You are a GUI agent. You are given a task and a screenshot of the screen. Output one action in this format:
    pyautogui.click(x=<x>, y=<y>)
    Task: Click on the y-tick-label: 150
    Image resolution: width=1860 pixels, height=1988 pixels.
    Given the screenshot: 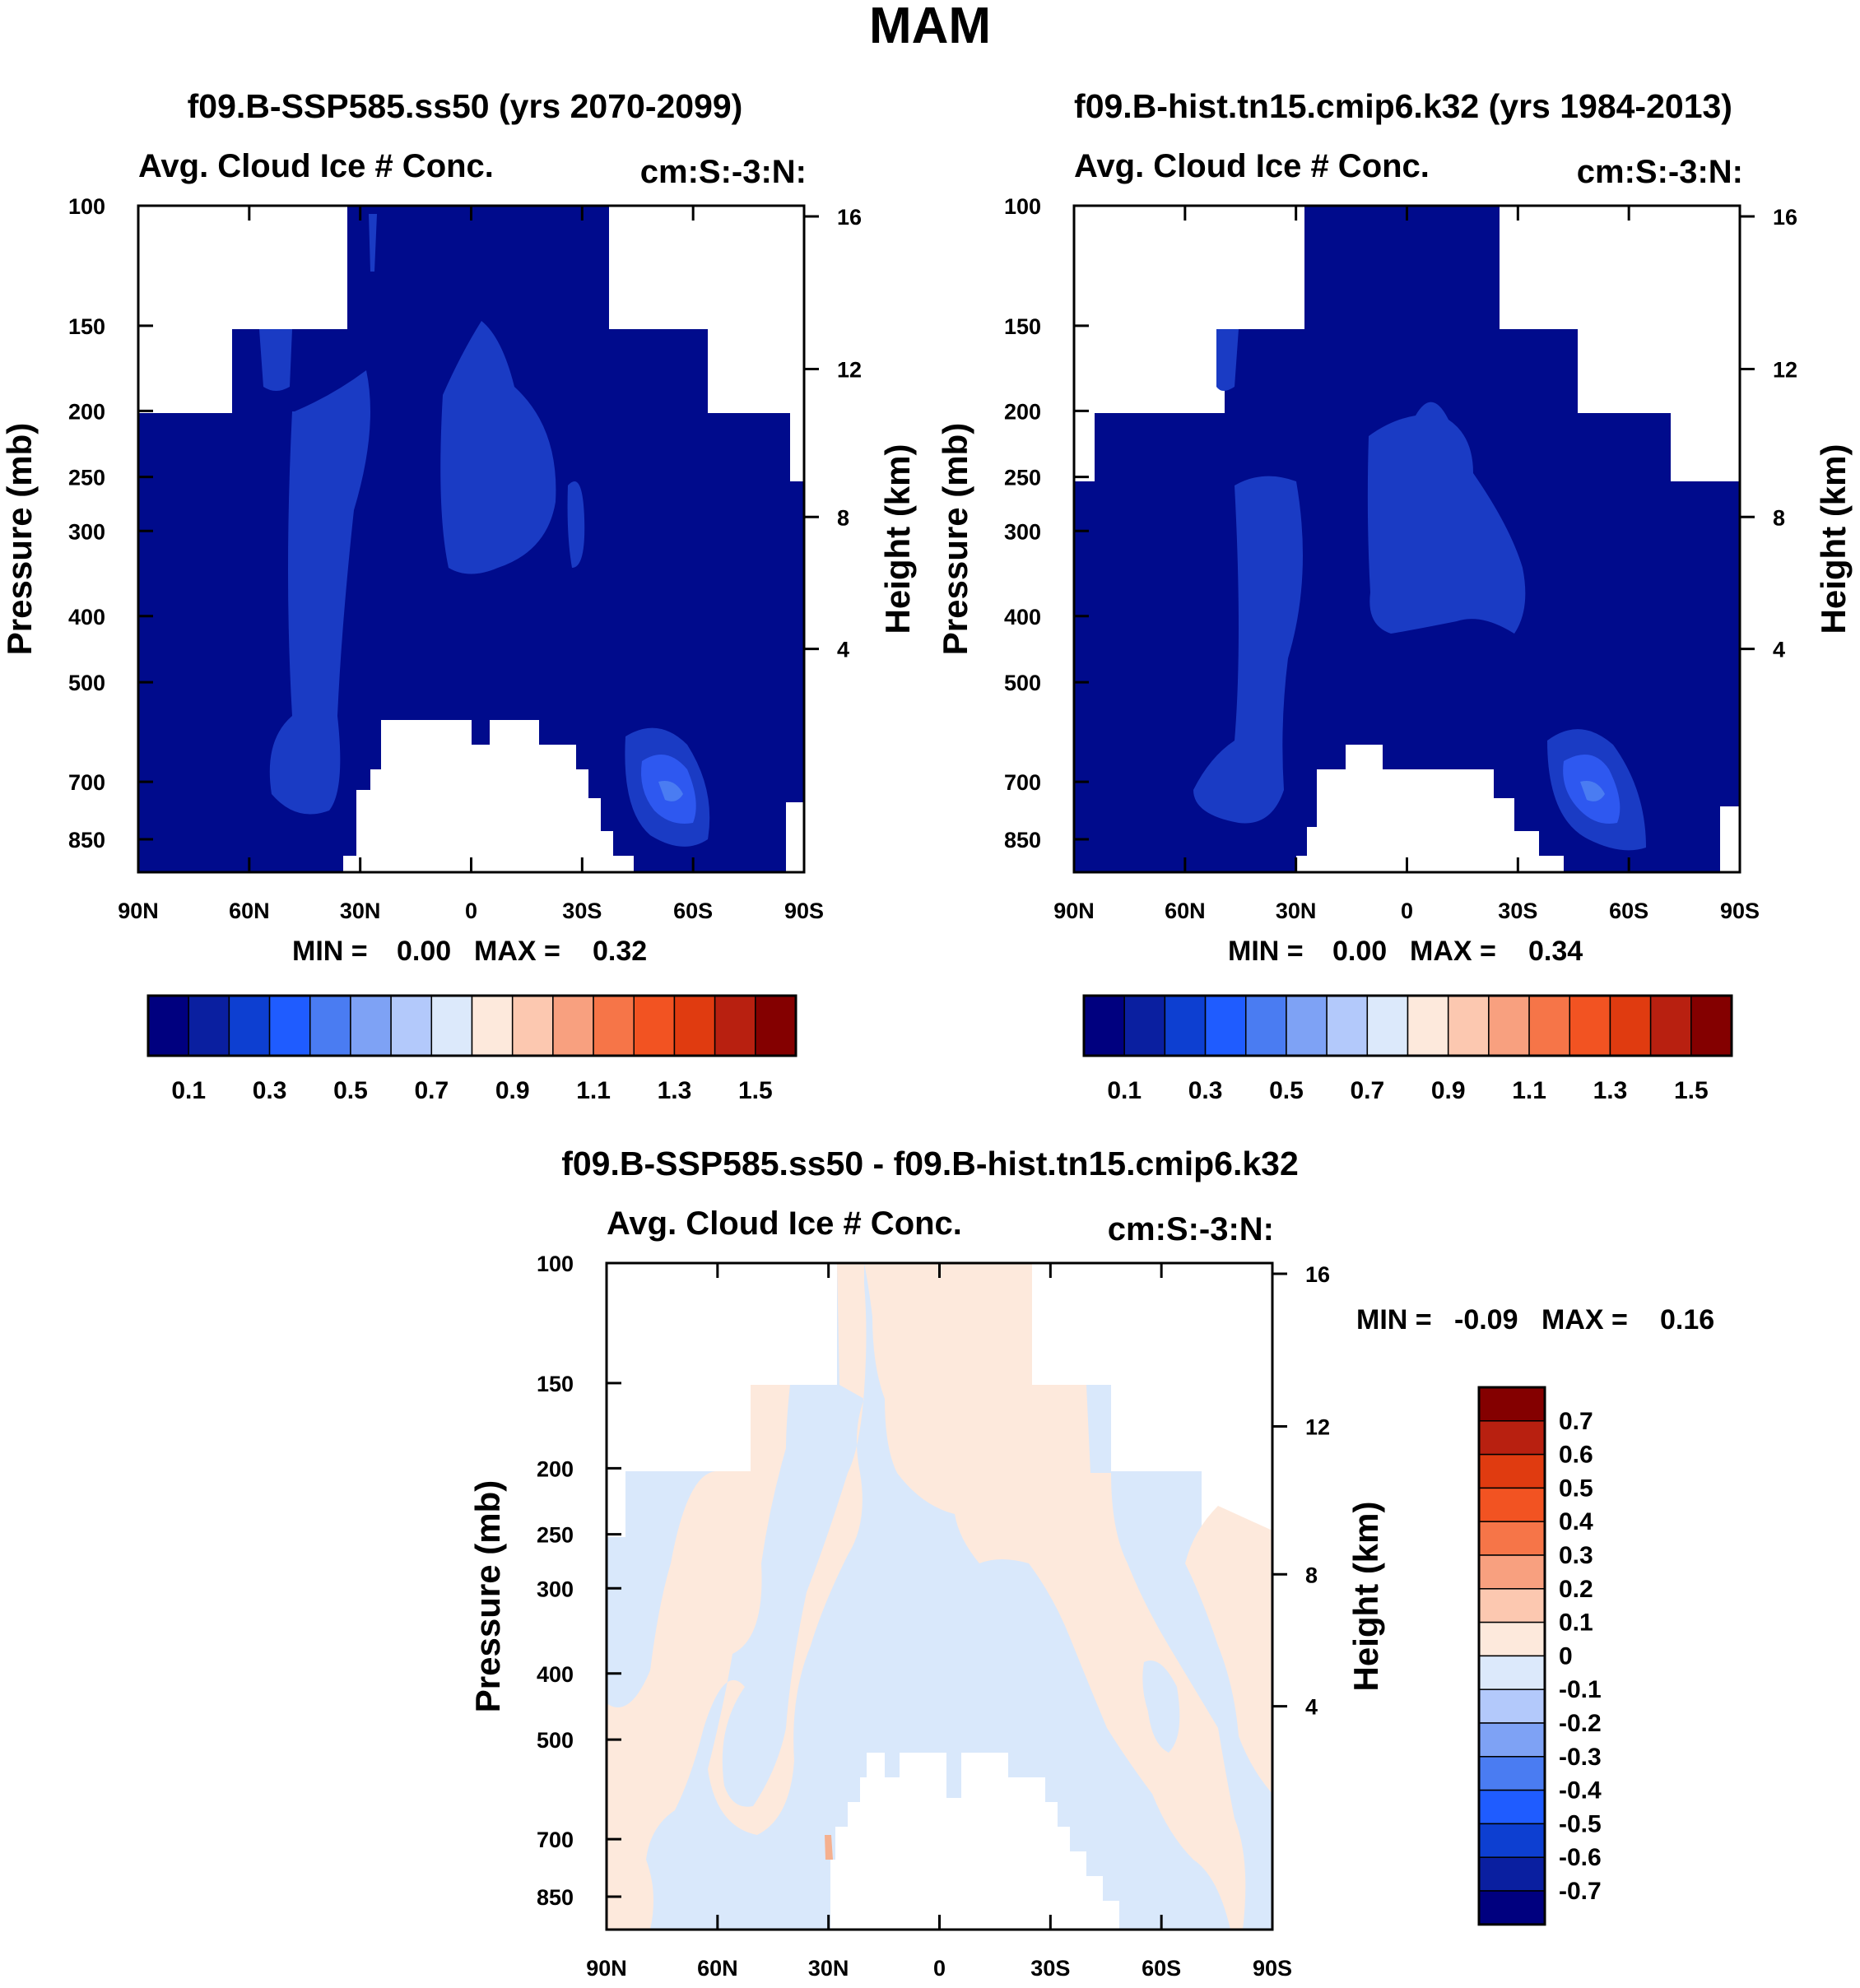 What is the action you would take?
    pyautogui.click(x=555, y=1384)
    